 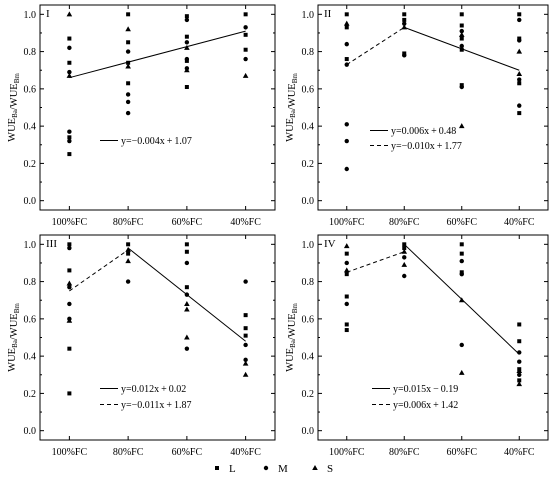 What do you see at coordinates (330, 244) in the screenshot?
I see `panel-label: IV` at bounding box center [330, 244].